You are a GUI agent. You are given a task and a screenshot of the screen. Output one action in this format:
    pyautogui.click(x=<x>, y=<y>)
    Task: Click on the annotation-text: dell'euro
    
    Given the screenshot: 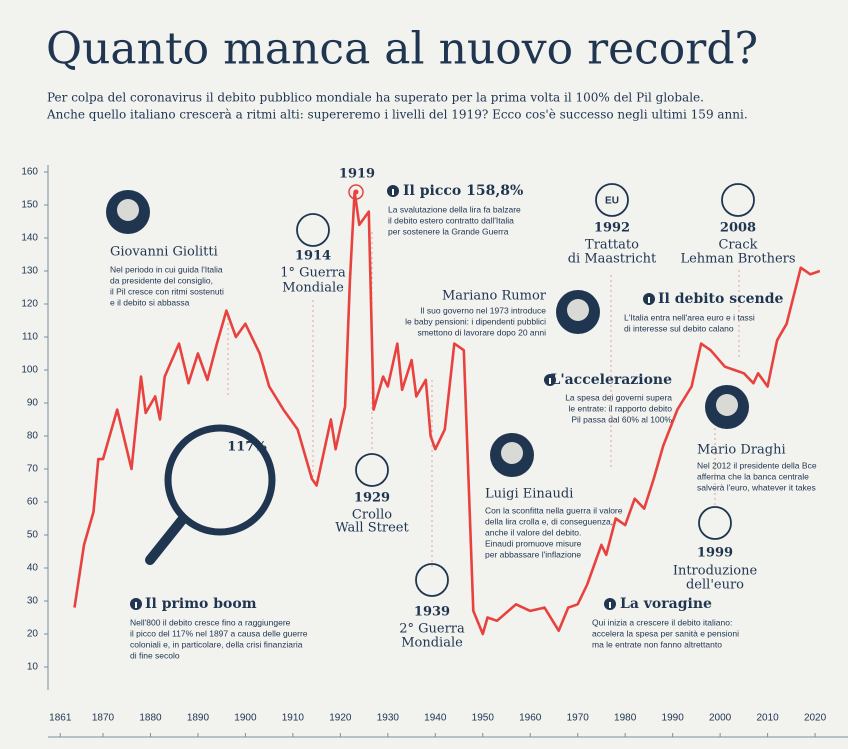 What is the action you would take?
    pyautogui.click(x=715, y=585)
    